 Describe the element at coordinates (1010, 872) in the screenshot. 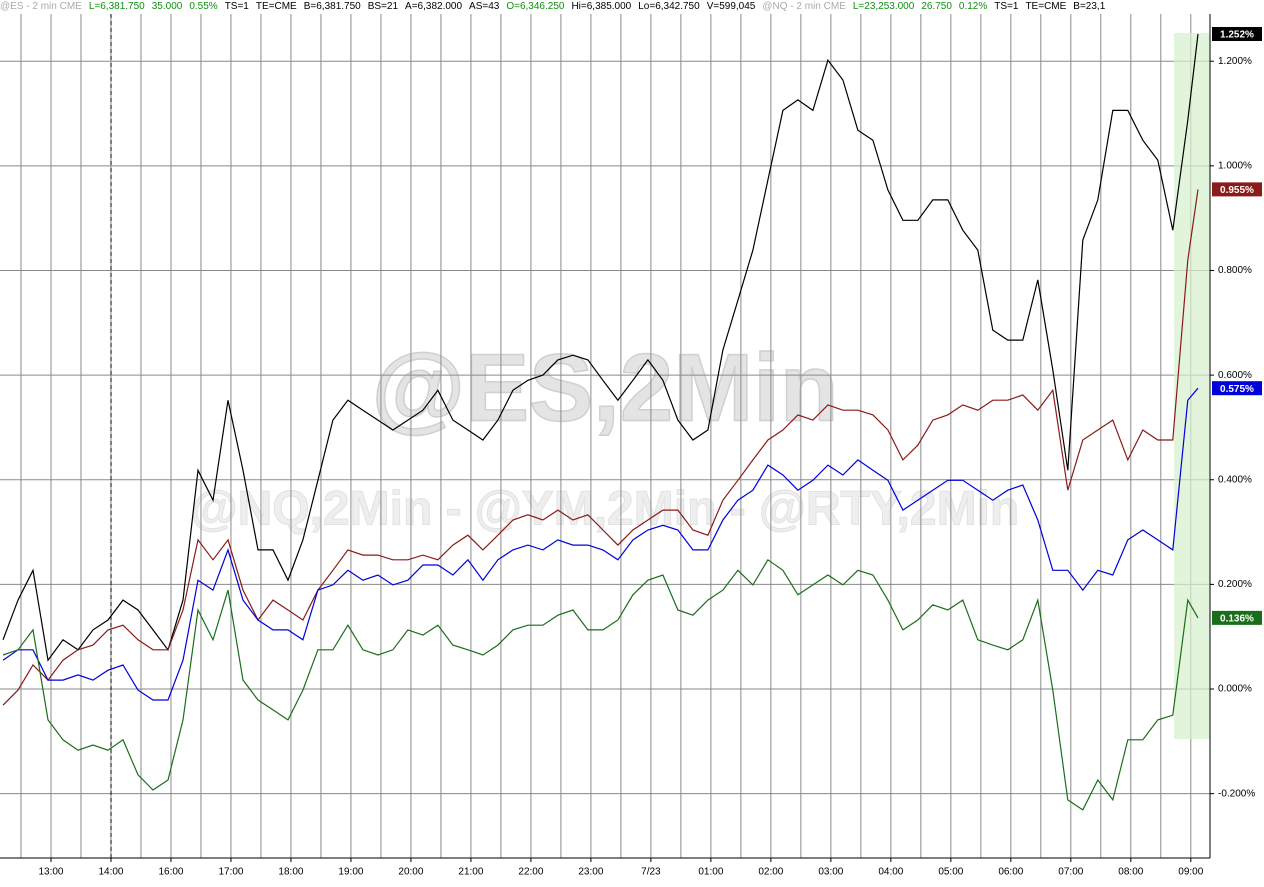

I see `x-tick-label: 06:00` at that location.